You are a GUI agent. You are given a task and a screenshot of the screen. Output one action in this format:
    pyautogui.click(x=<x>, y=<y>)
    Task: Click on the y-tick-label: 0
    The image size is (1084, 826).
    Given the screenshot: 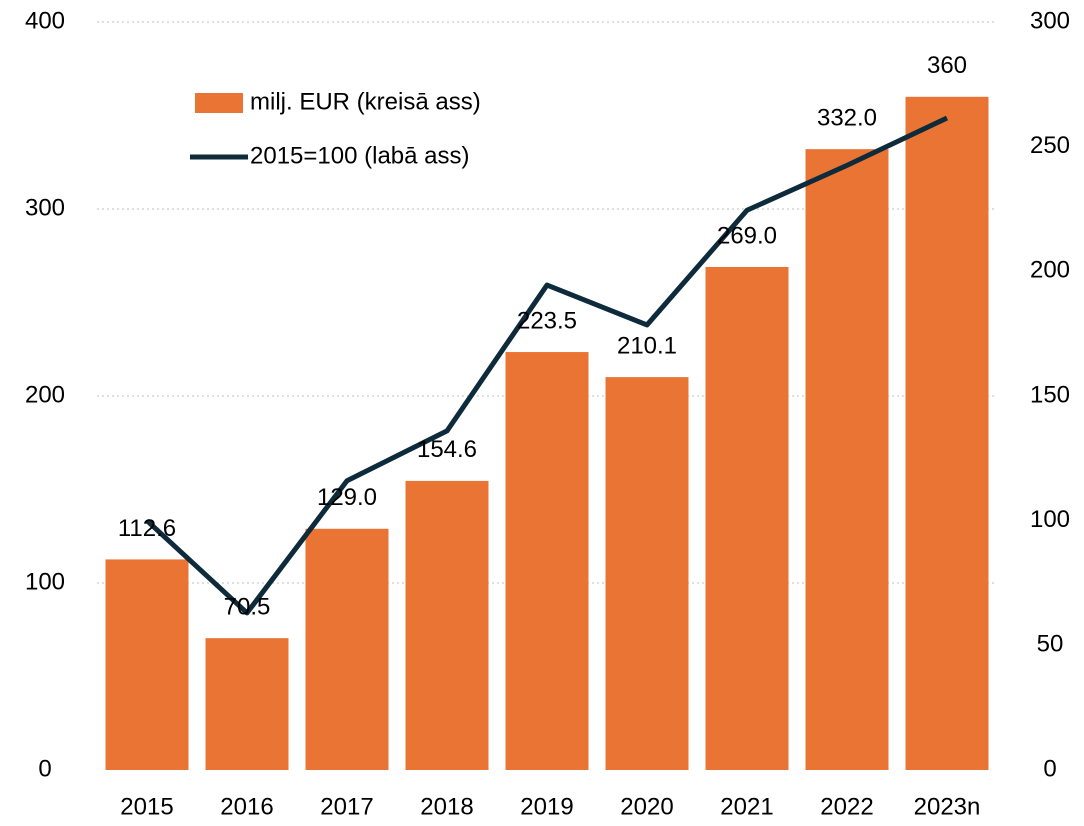 What is the action you would take?
    pyautogui.click(x=44, y=768)
    